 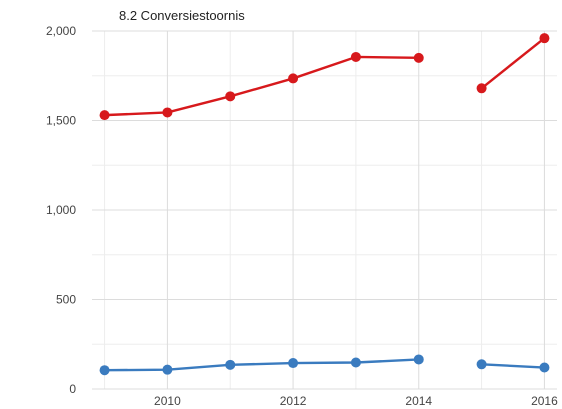 I want to click on x-tick-label: 2010, so click(x=167, y=401).